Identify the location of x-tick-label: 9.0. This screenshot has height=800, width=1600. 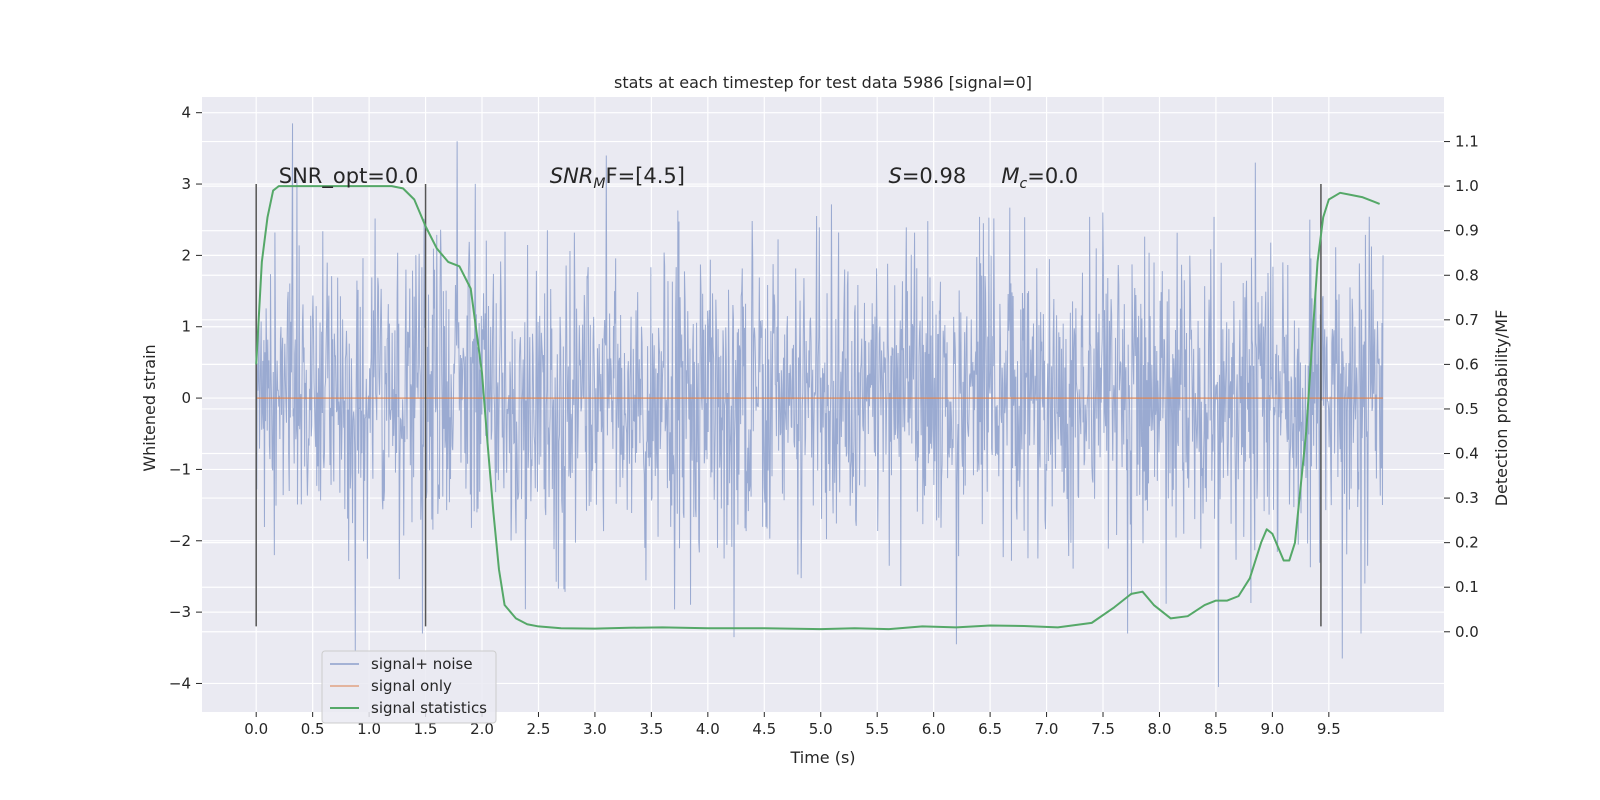
(1272, 729).